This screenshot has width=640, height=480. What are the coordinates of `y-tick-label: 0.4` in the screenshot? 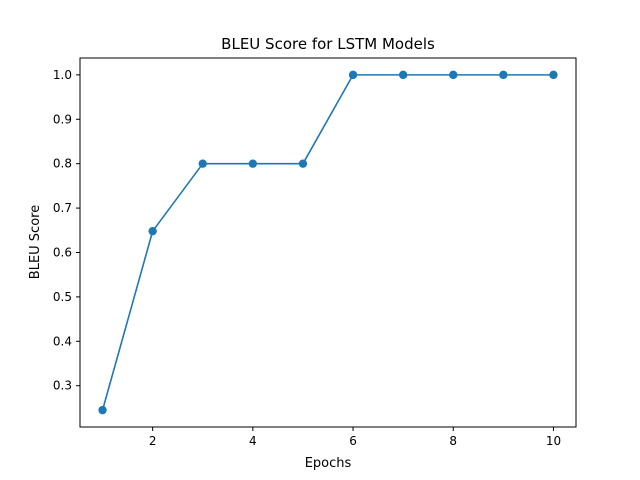 It's located at (62, 341).